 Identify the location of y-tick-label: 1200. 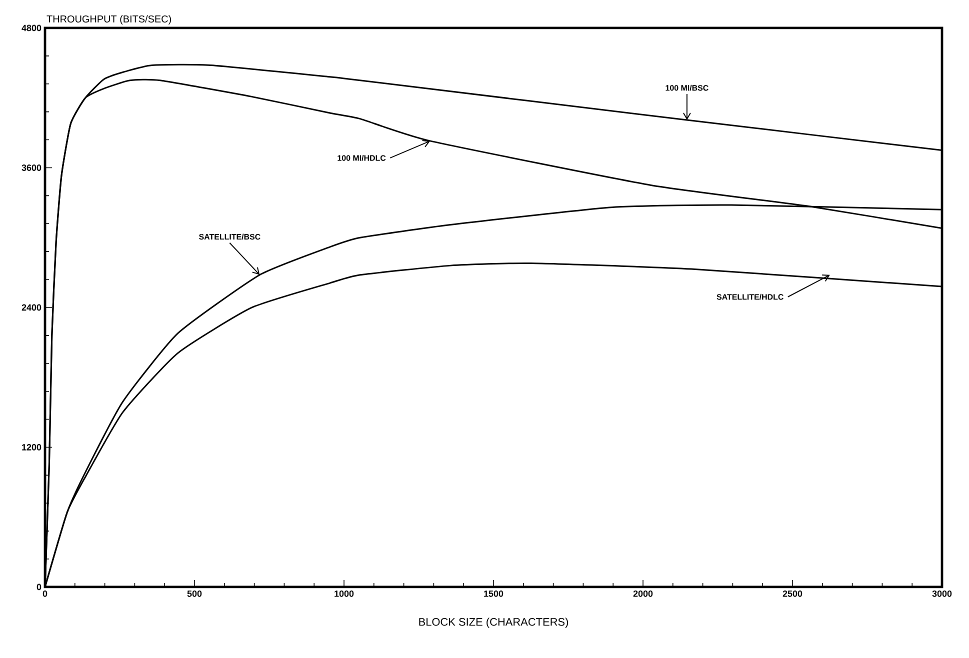
(32, 447).